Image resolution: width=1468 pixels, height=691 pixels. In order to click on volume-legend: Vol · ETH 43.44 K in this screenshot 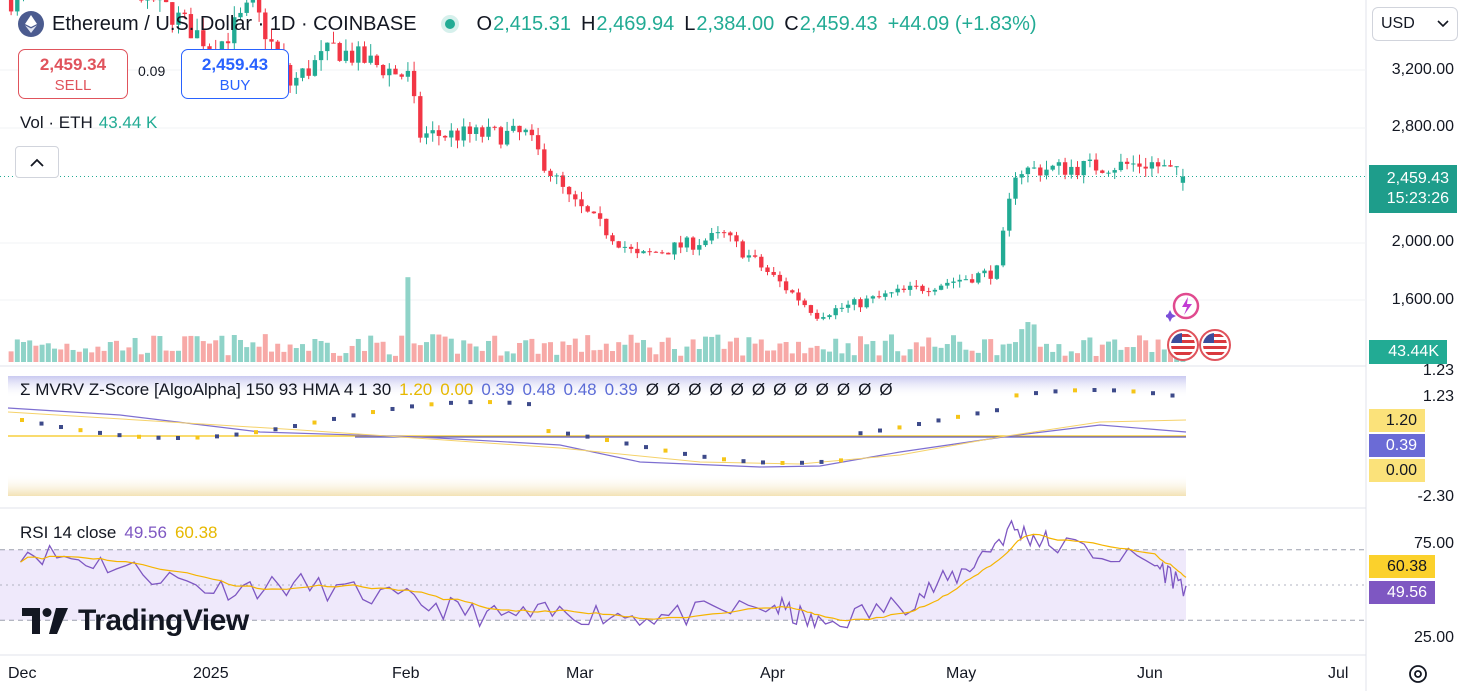, I will do `click(88, 123)`.